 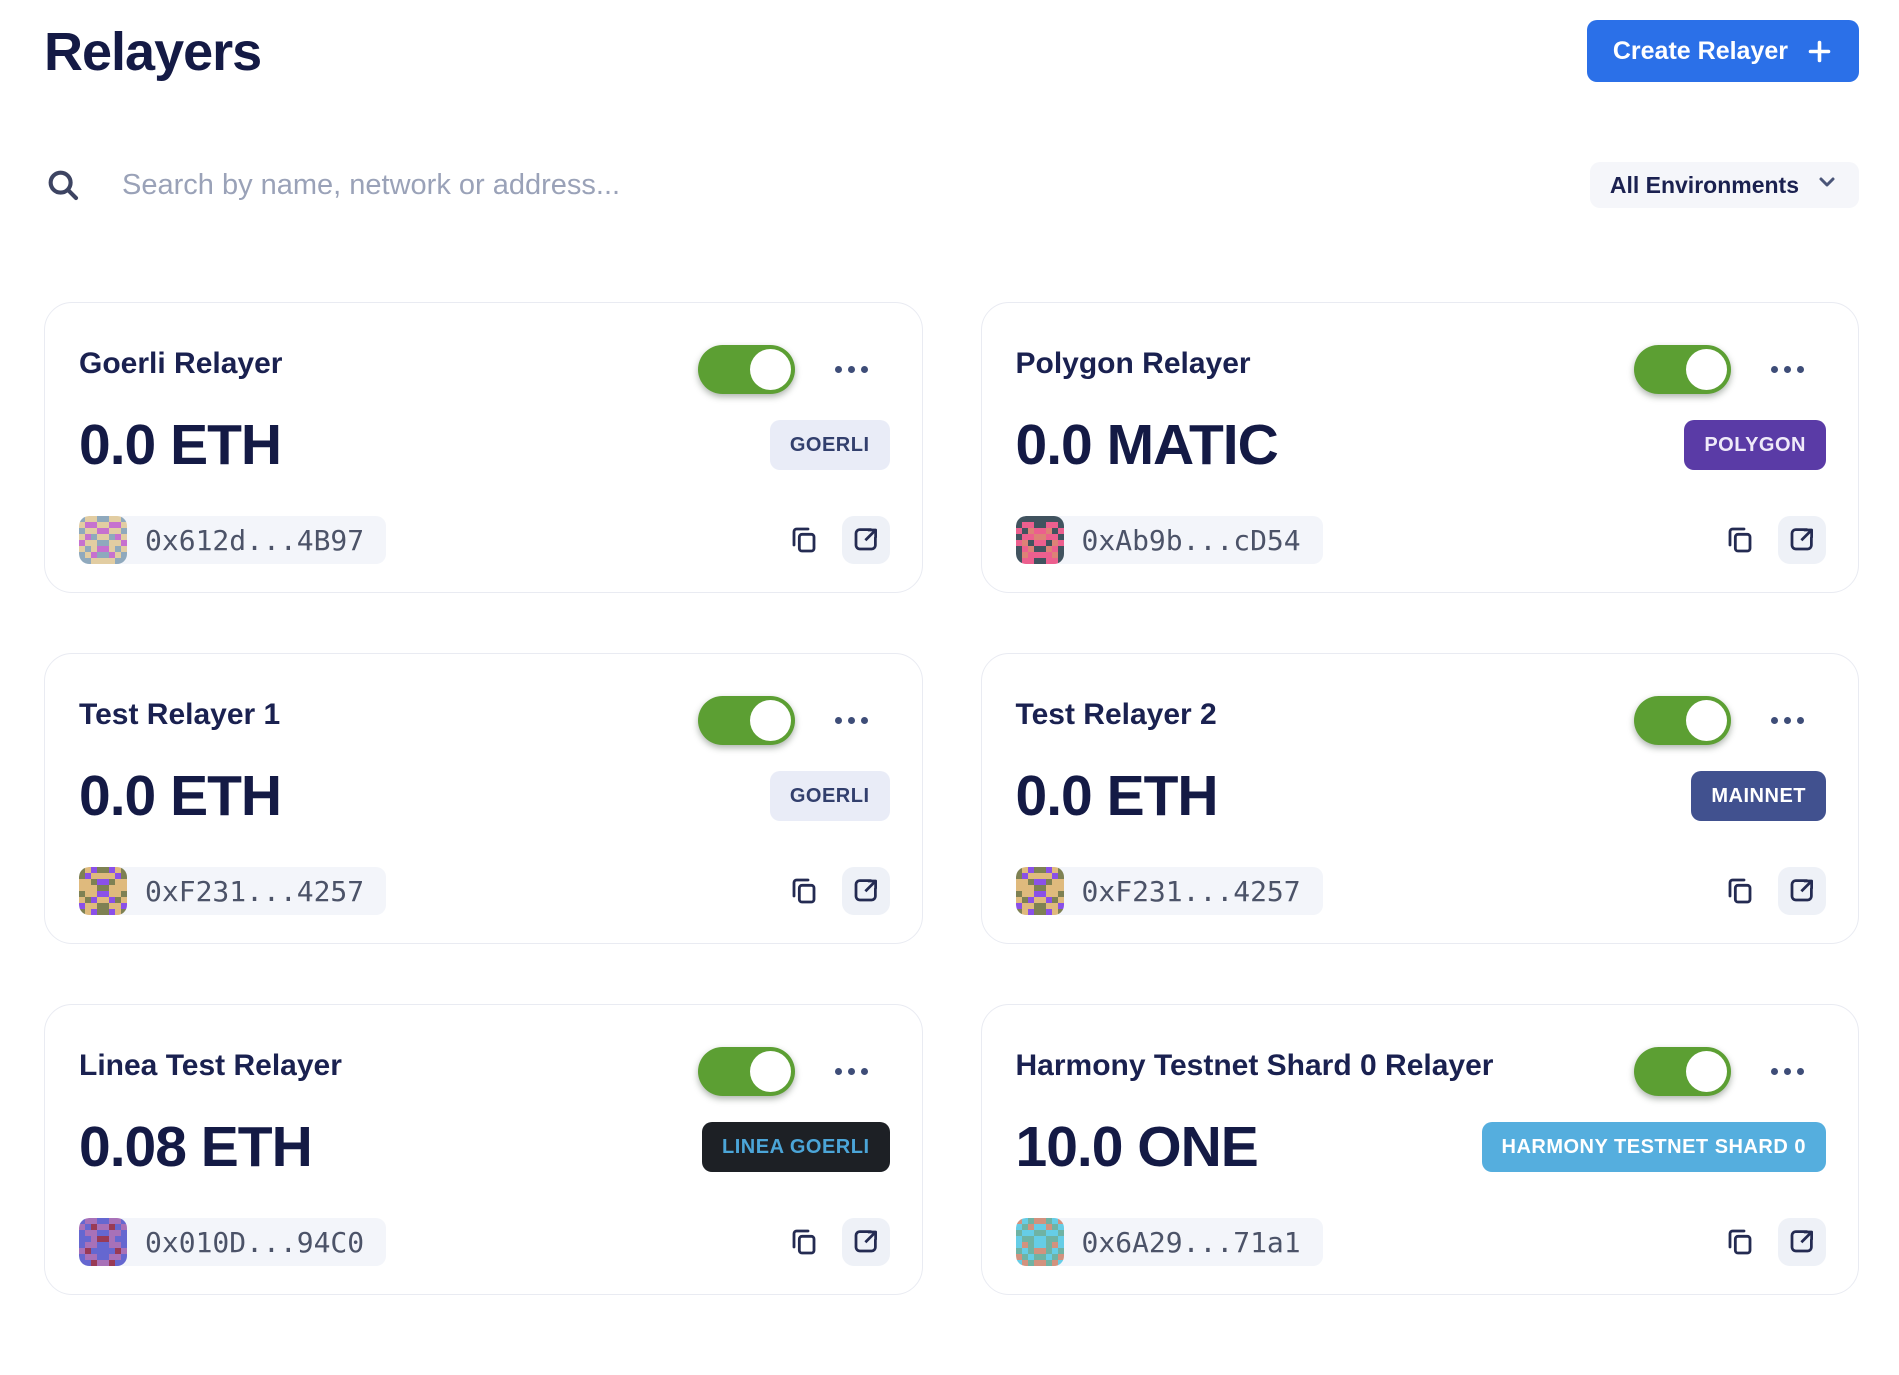 What do you see at coordinates (180, 714) in the screenshot?
I see `relayer-name: Test Relayer 1` at bounding box center [180, 714].